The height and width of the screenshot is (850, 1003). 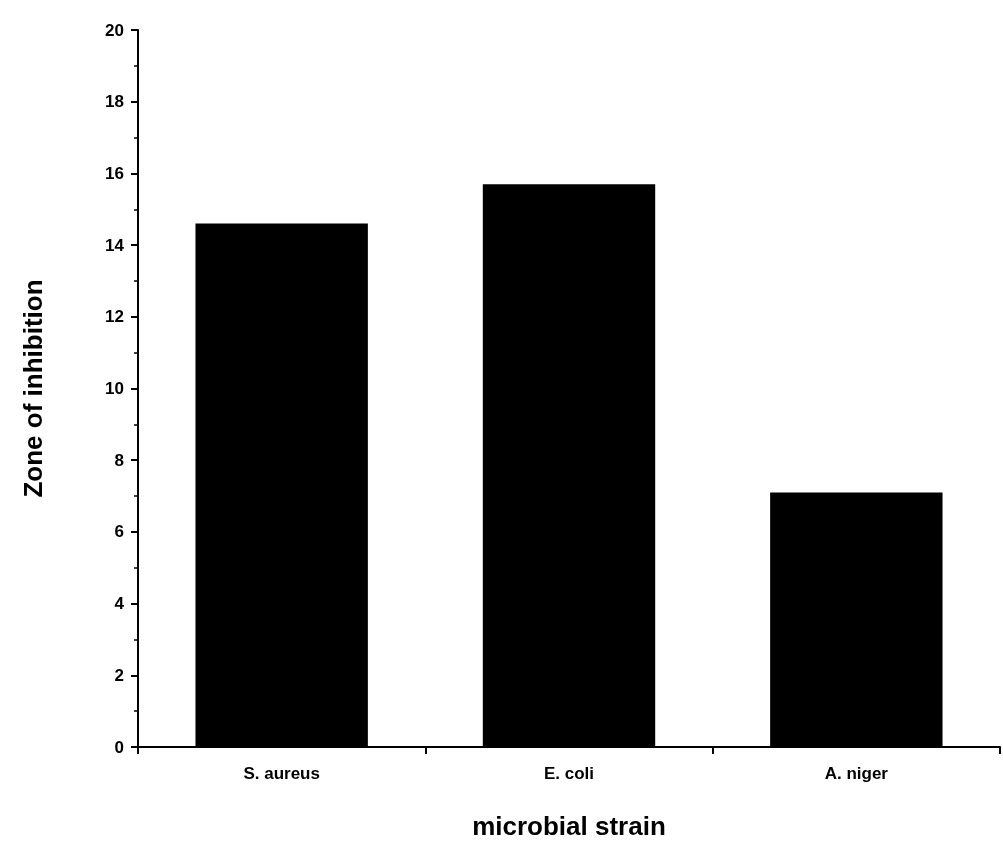 What do you see at coordinates (114, 102) in the screenshot?
I see `y-tick-label: 18` at bounding box center [114, 102].